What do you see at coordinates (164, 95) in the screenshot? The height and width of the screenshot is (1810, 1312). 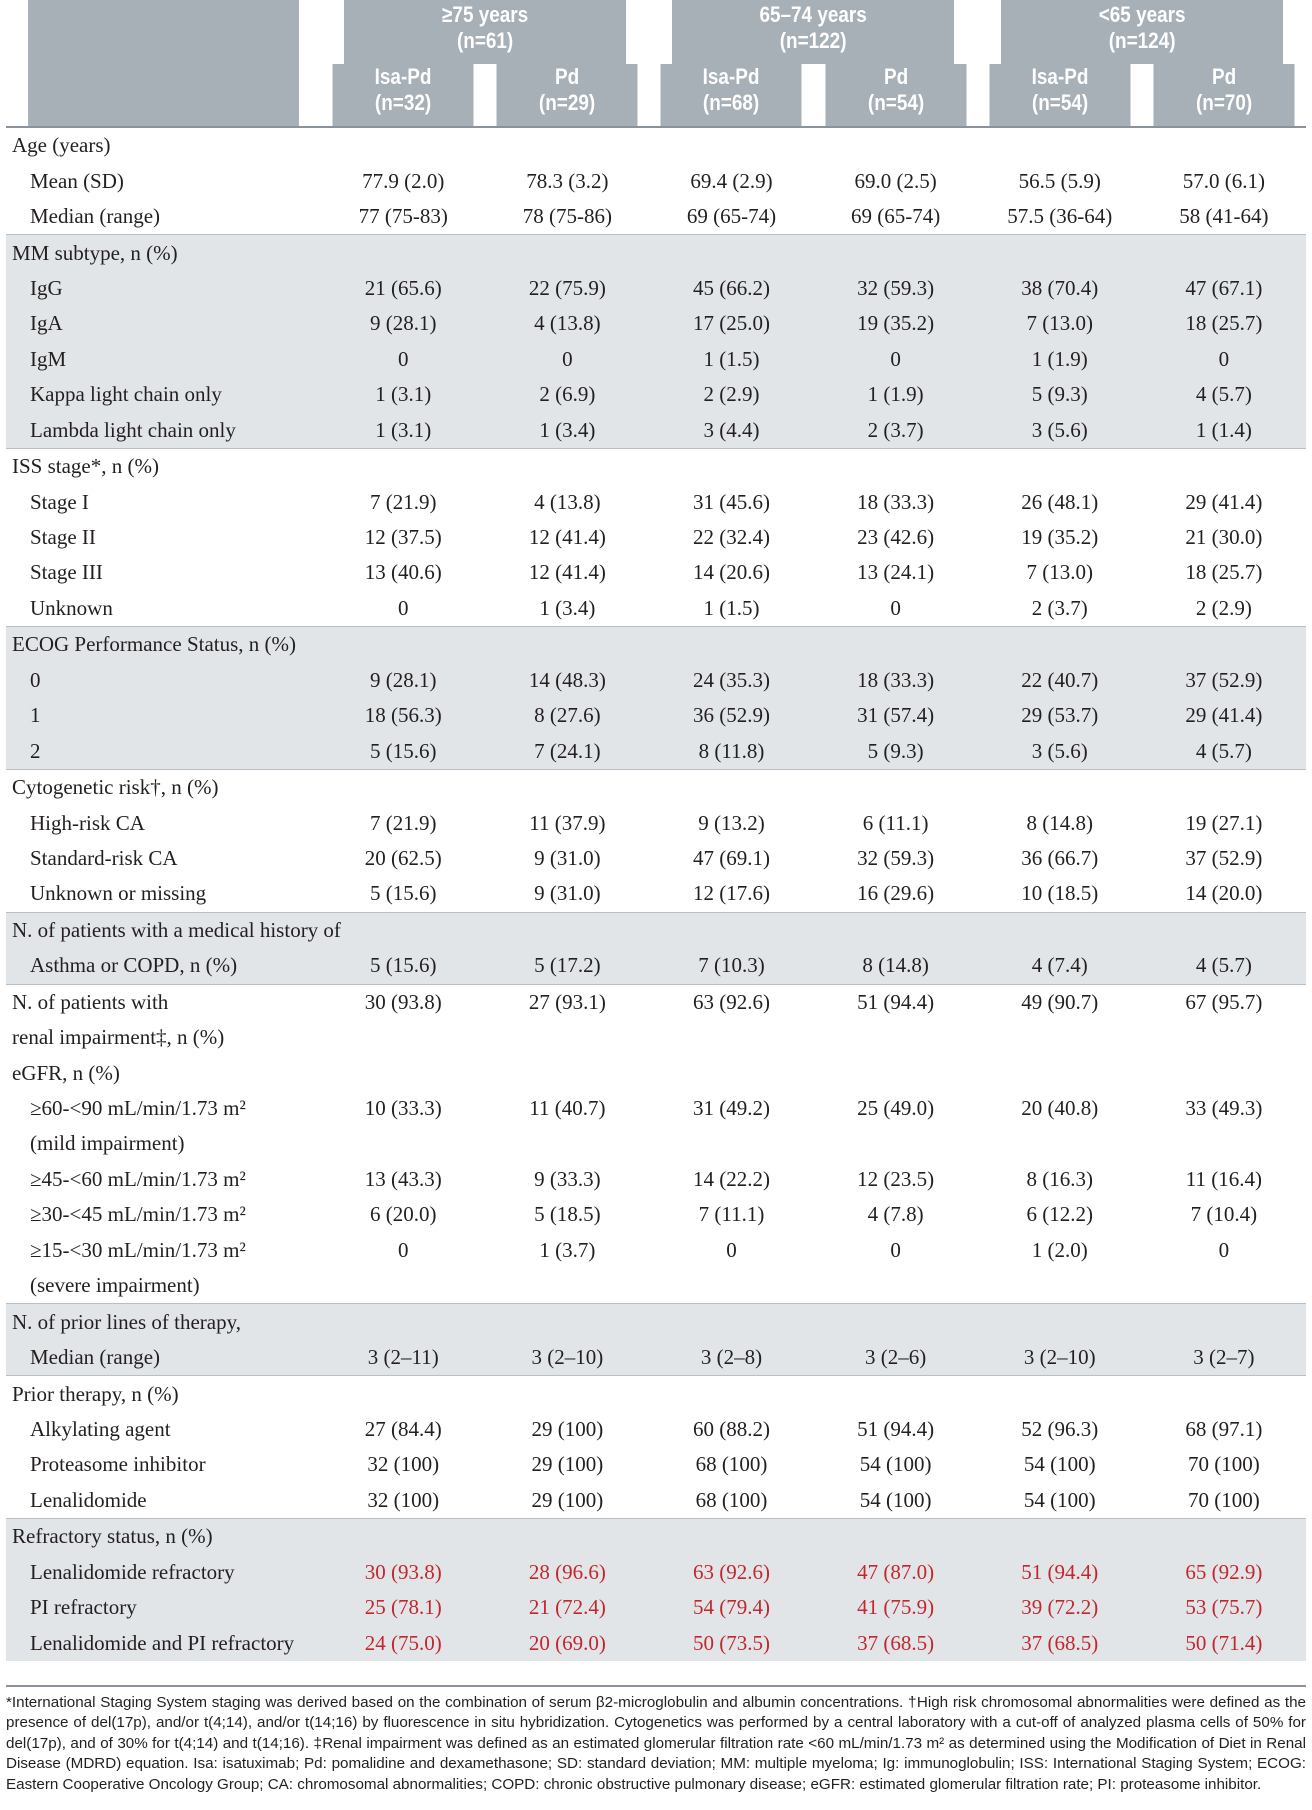 I see `header-blank-cell` at bounding box center [164, 95].